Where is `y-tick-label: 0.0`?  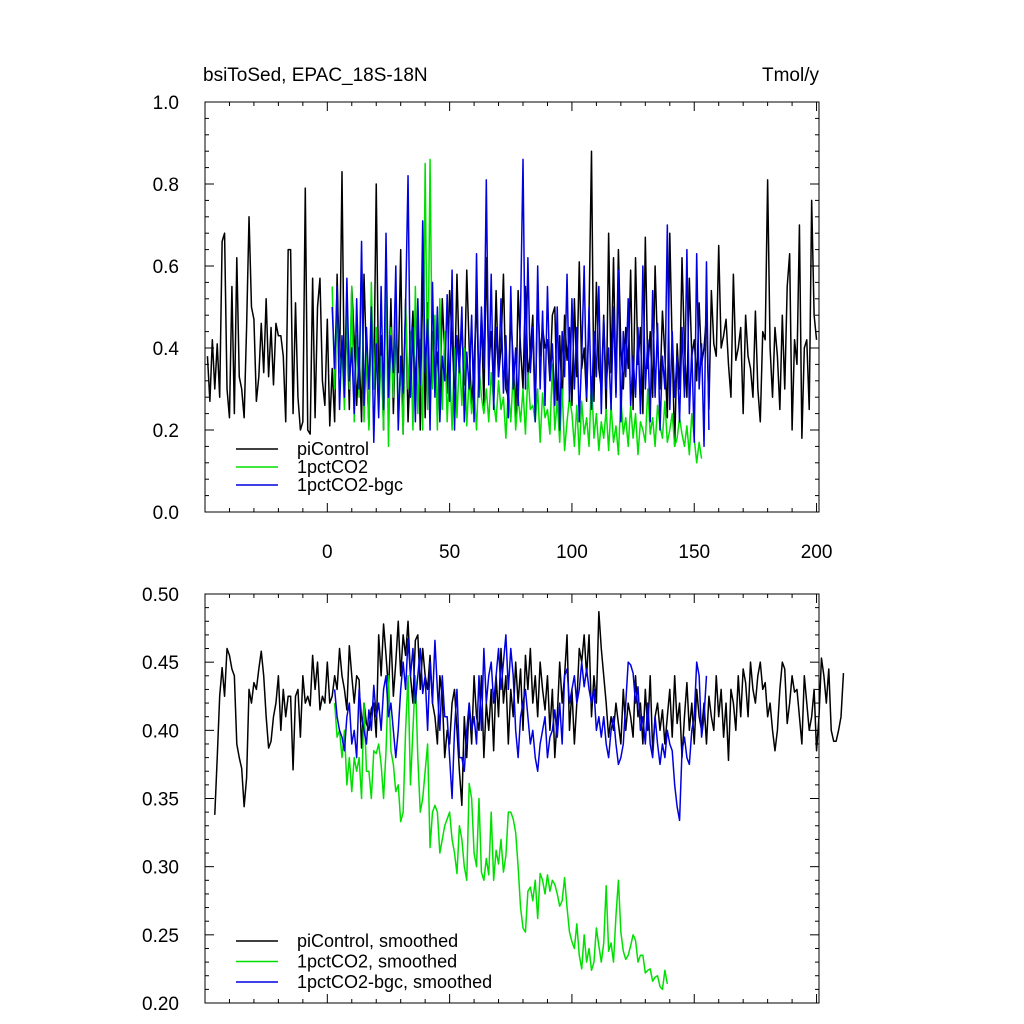 y-tick-label: 0.0 is located at coordinates (166, 513).